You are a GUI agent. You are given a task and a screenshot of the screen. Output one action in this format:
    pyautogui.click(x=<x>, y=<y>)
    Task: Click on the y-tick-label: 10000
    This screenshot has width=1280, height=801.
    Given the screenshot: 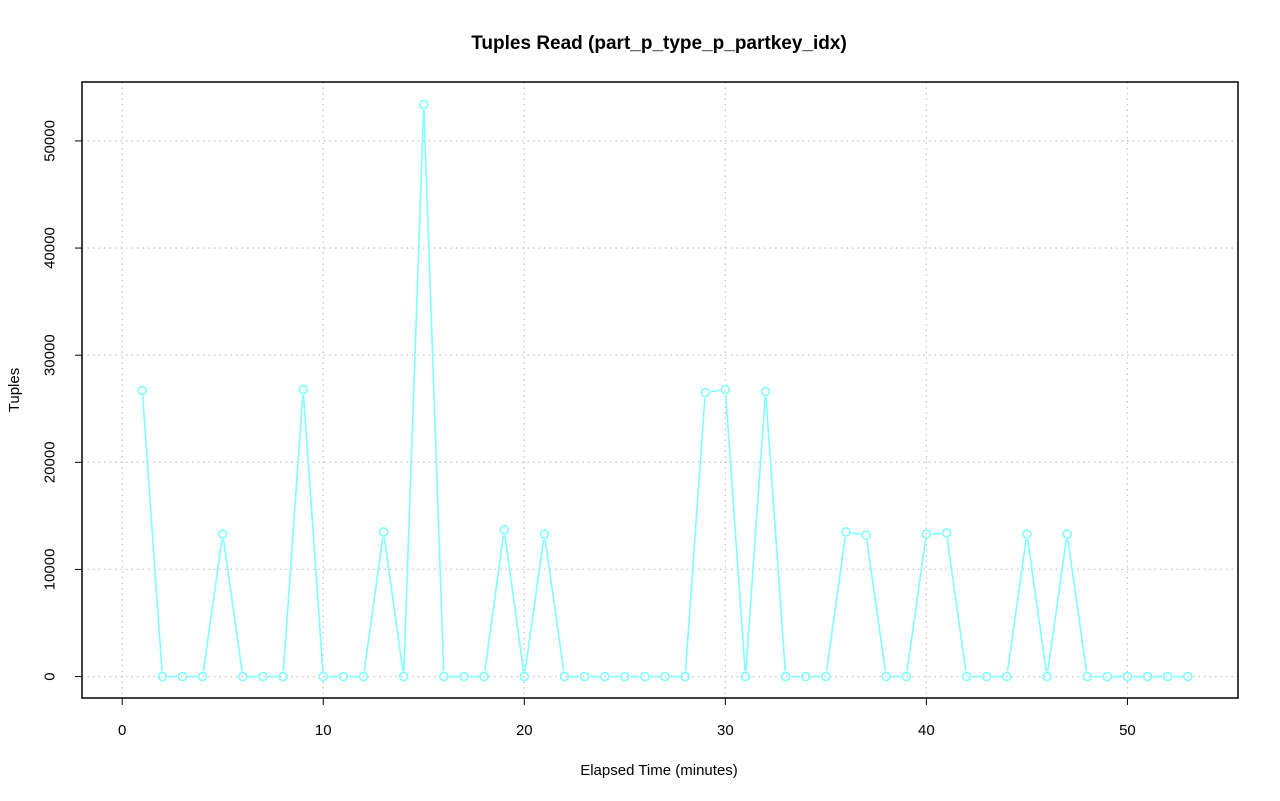 What is the action you would take?
    pyautogui.click(x=50, y=570)
    